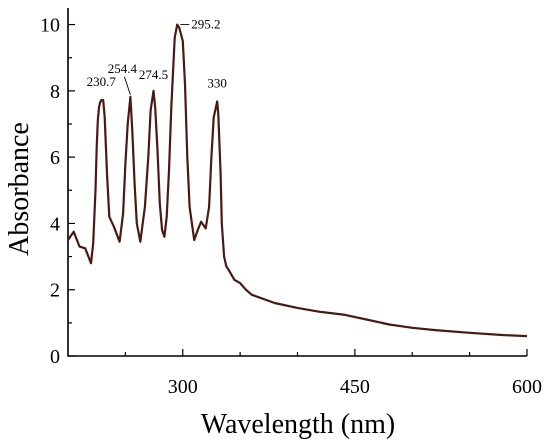 The width and height of the screenshot is (550, 447). Describe the element at coordinates (355, 387) in the screenshot. I see `x-tick-label: 450` at that location.